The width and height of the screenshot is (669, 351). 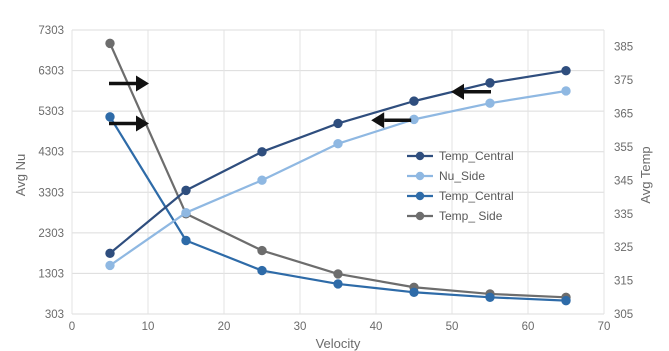 What do you see at coordinates (604, 327) in the screenshot?
I see `x-tick-label: 70` at bounding box center [604, 327].